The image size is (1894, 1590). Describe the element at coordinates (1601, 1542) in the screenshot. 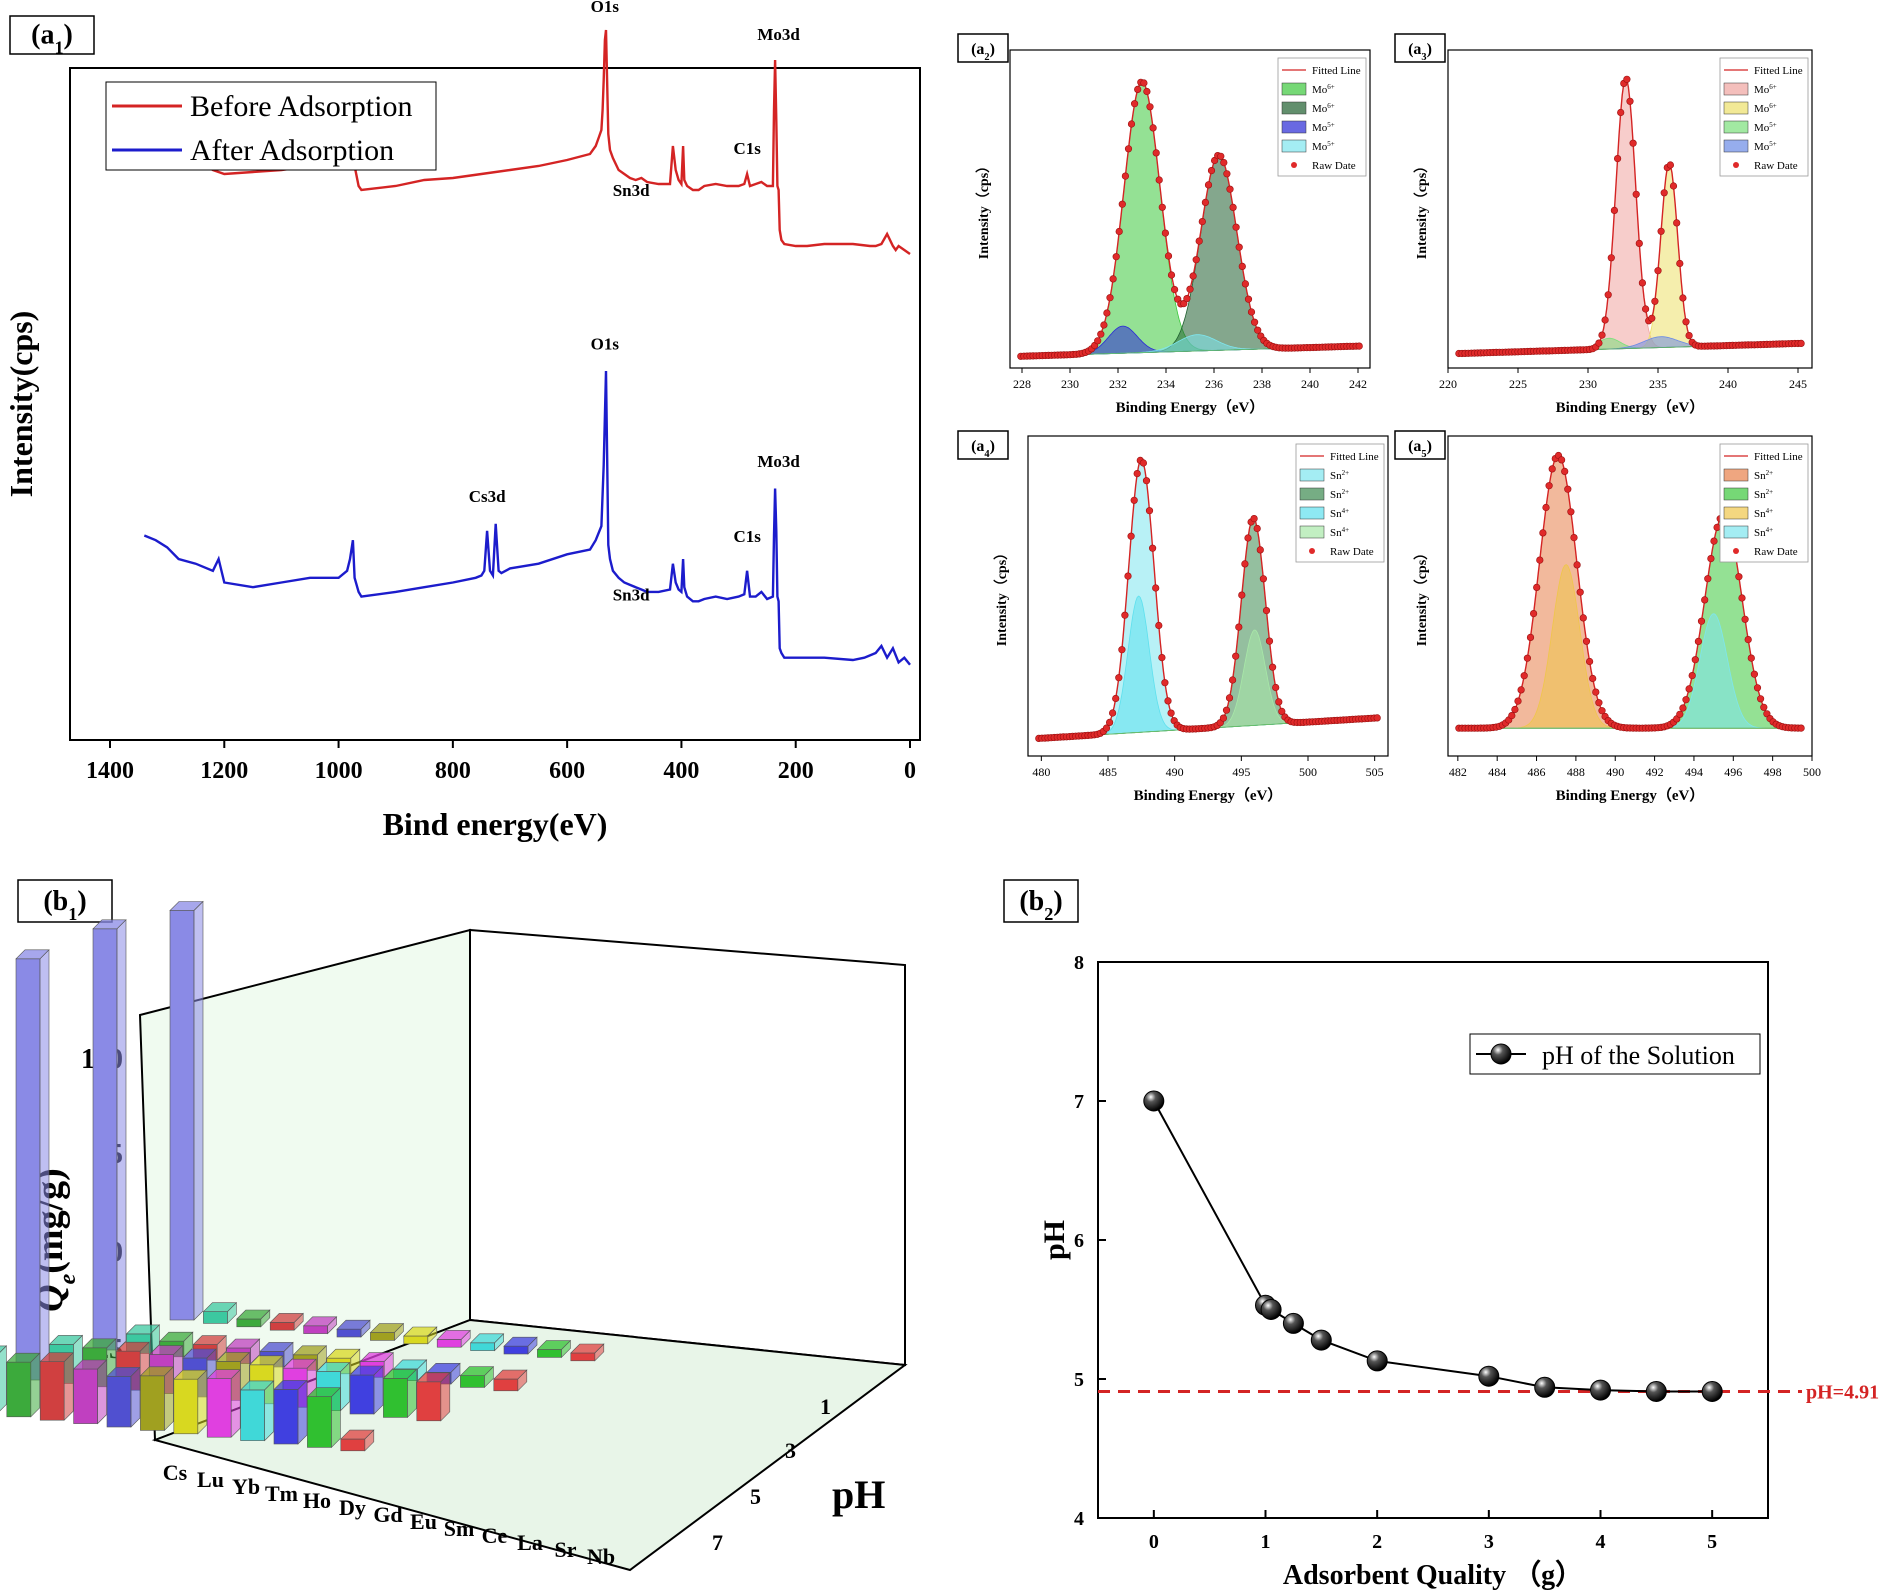

I see `b2-x-tick-label: 4` at that location.